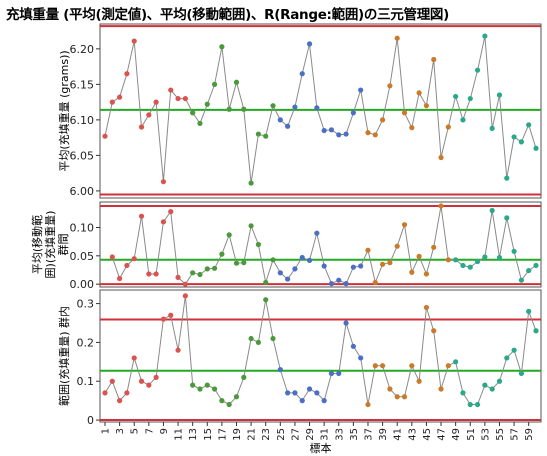 This screenshot has height=456, width=547. Describe the element at coordinates (398, 434) in the screenshot. I see `x-tick-label: 41` at that location.